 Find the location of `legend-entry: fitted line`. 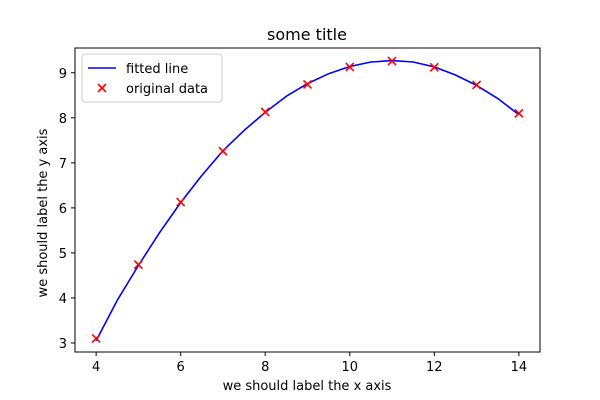

legend-entry: fitted line is located at coordinates (138, 69).